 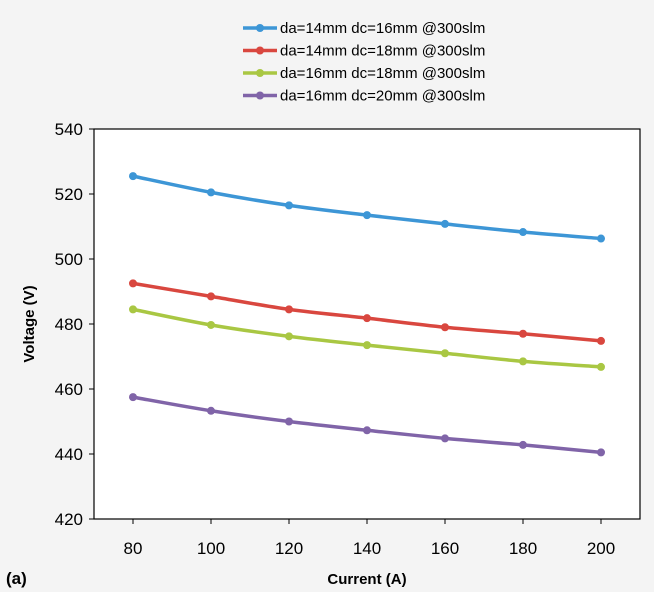 I want to click on y-tick-label: 420, so click(x=69, y=519).